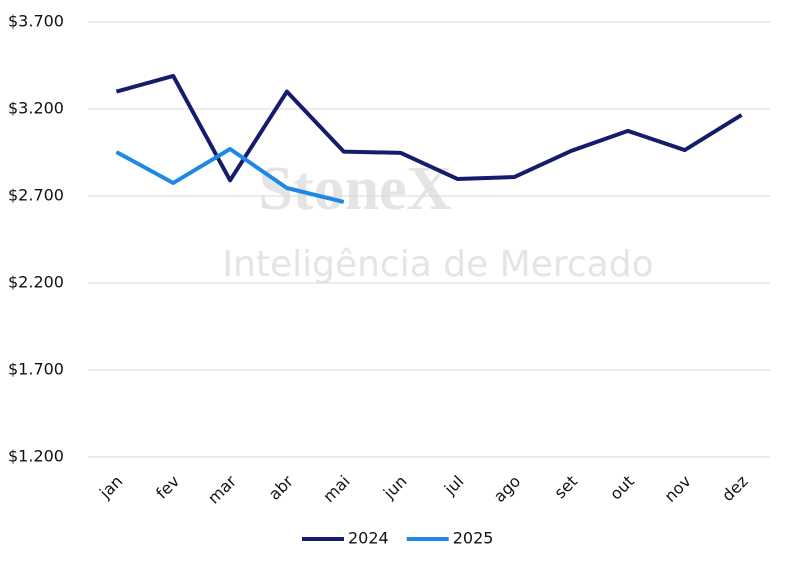 Image resolution: width=794 pixels, height=570 pixels. What do you see at coordinates (281, 487) in the screenshot?
I see `x-tick-label: abr` at bounding box center [281, 487].